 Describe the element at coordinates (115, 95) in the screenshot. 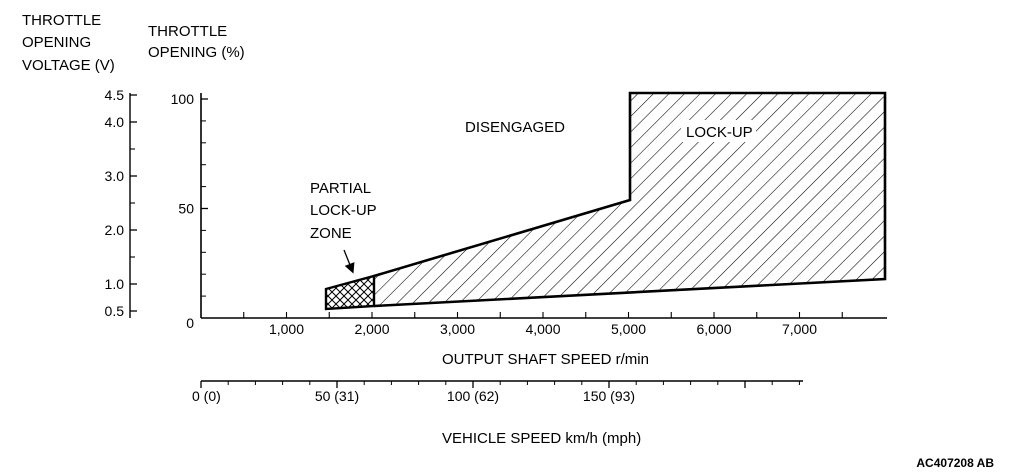

I see `voltage-tick-label: 4.5` at that location.